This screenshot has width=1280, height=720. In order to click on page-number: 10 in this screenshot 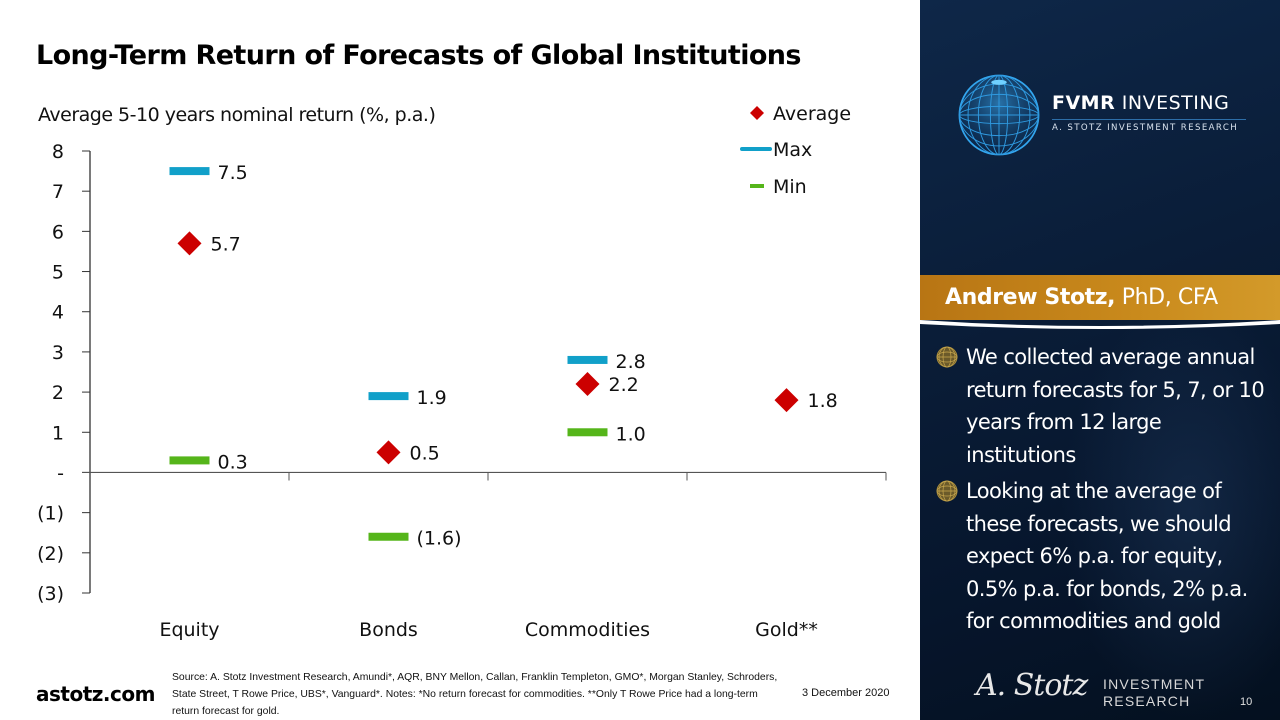, I will do `click(1246, 702)`.